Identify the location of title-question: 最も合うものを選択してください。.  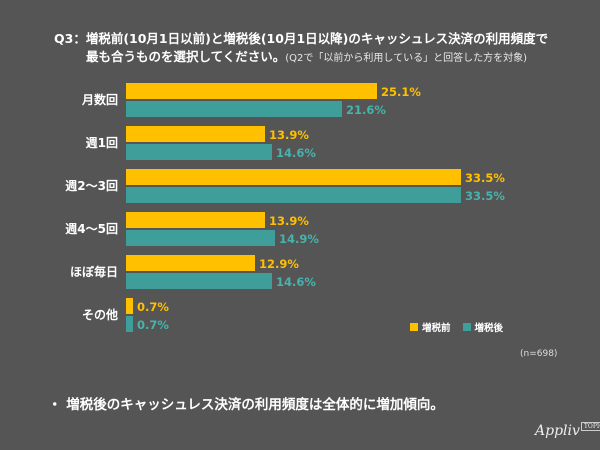
(186, 56).